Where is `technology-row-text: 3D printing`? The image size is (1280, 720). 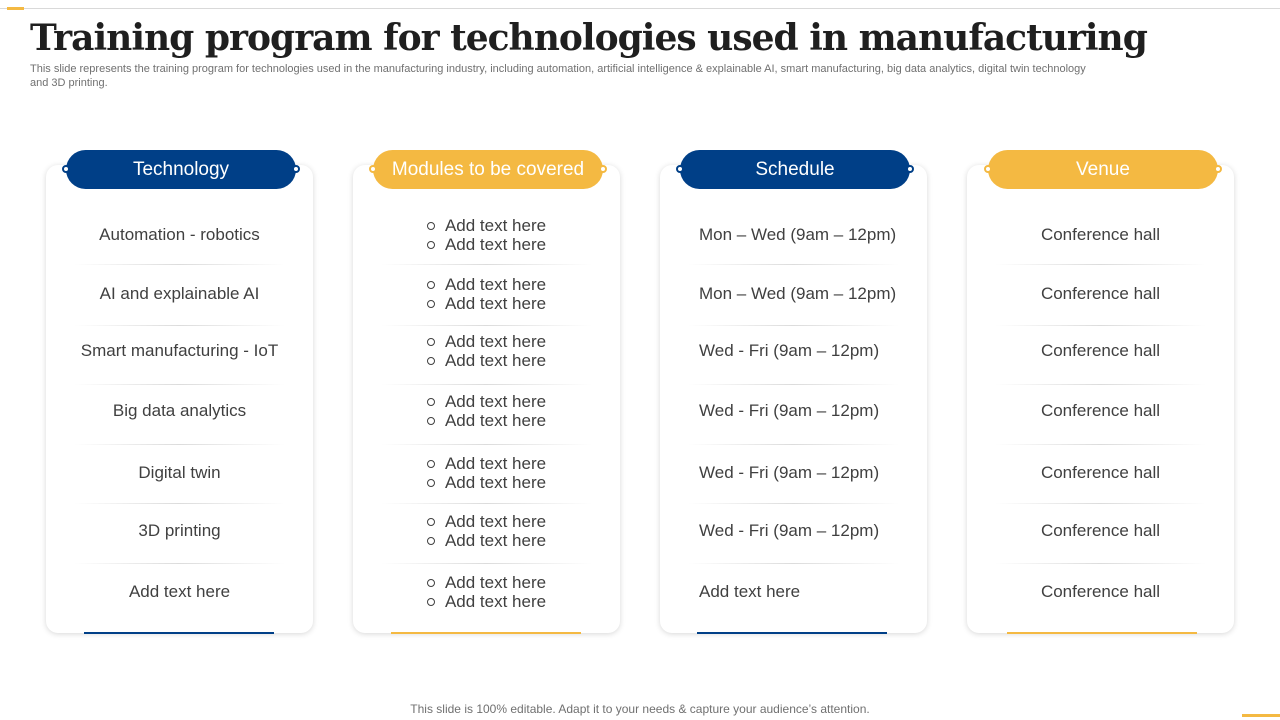
technology-row-text: 3D printing is located at coordinates (179, 530).